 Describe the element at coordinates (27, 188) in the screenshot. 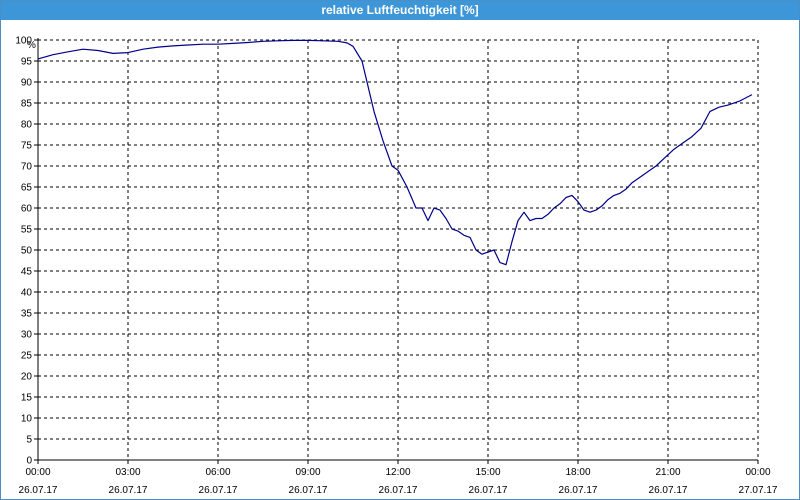

I see `y-tick-label: 65` at that location.